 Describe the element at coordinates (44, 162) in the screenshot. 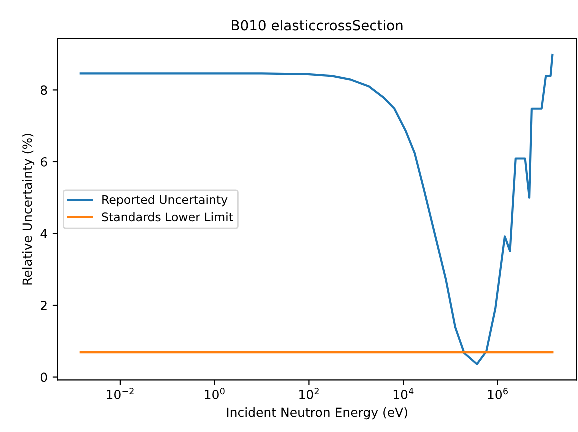

I see `y-tick-label: 6` at that location.